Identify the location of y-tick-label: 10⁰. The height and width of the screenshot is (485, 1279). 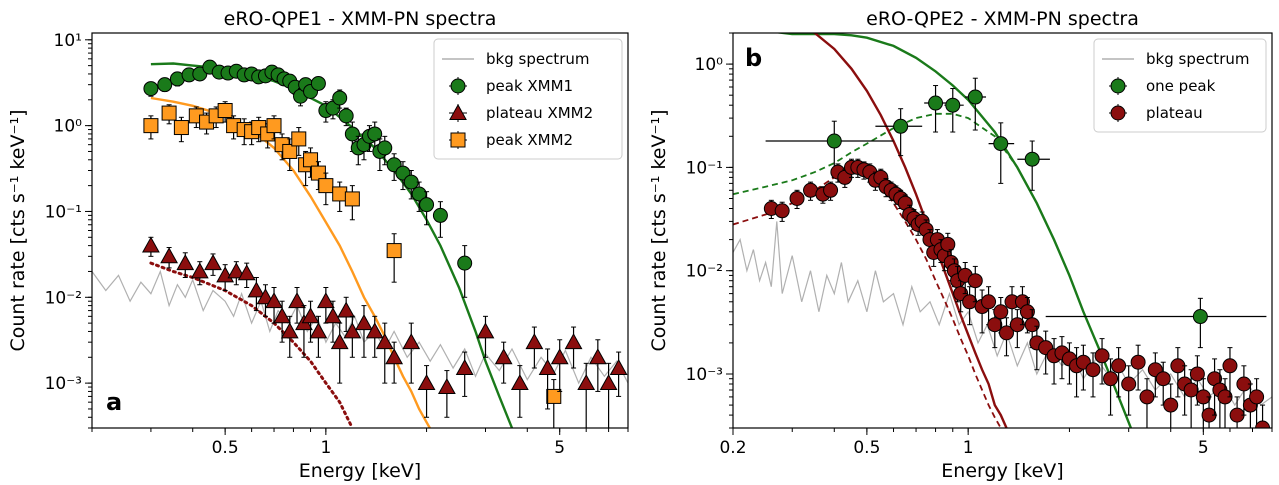
(709, 65).